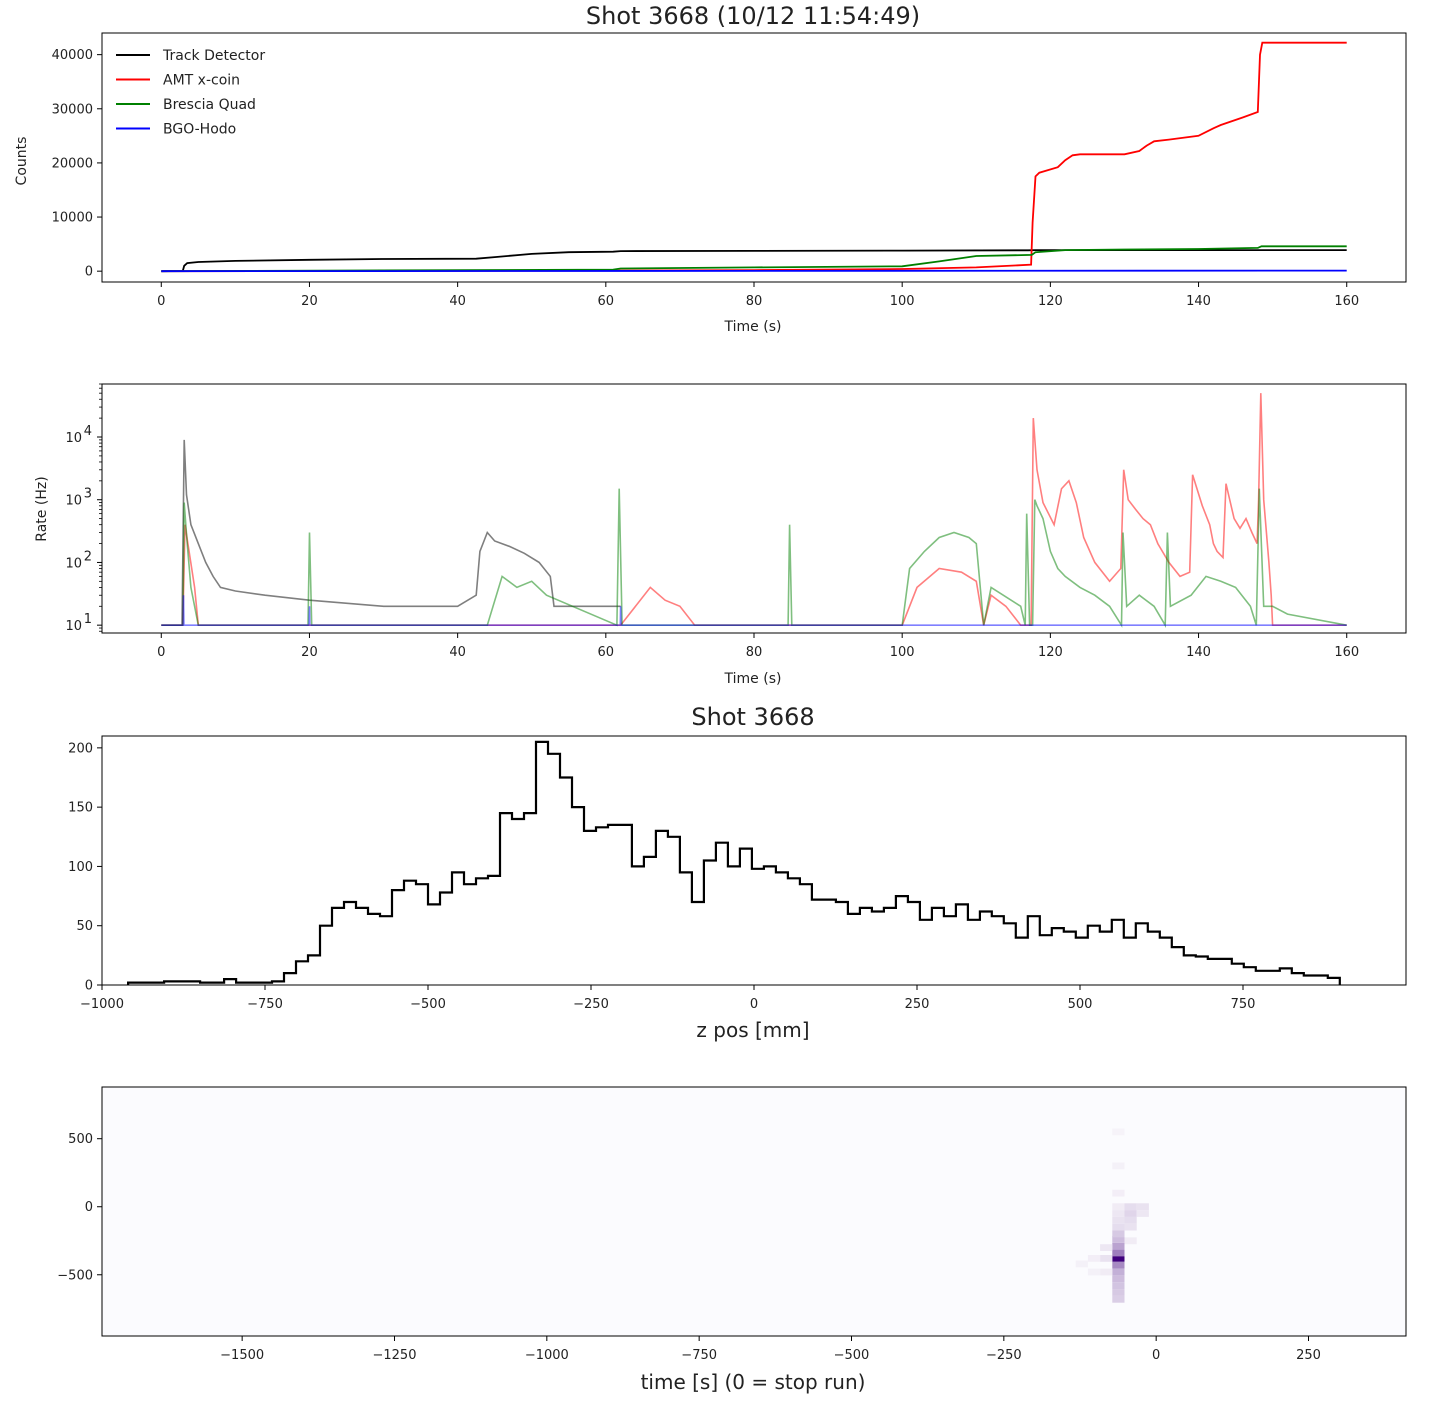  I want to click on rate-x-tick-label: 0, so click(161, 652).